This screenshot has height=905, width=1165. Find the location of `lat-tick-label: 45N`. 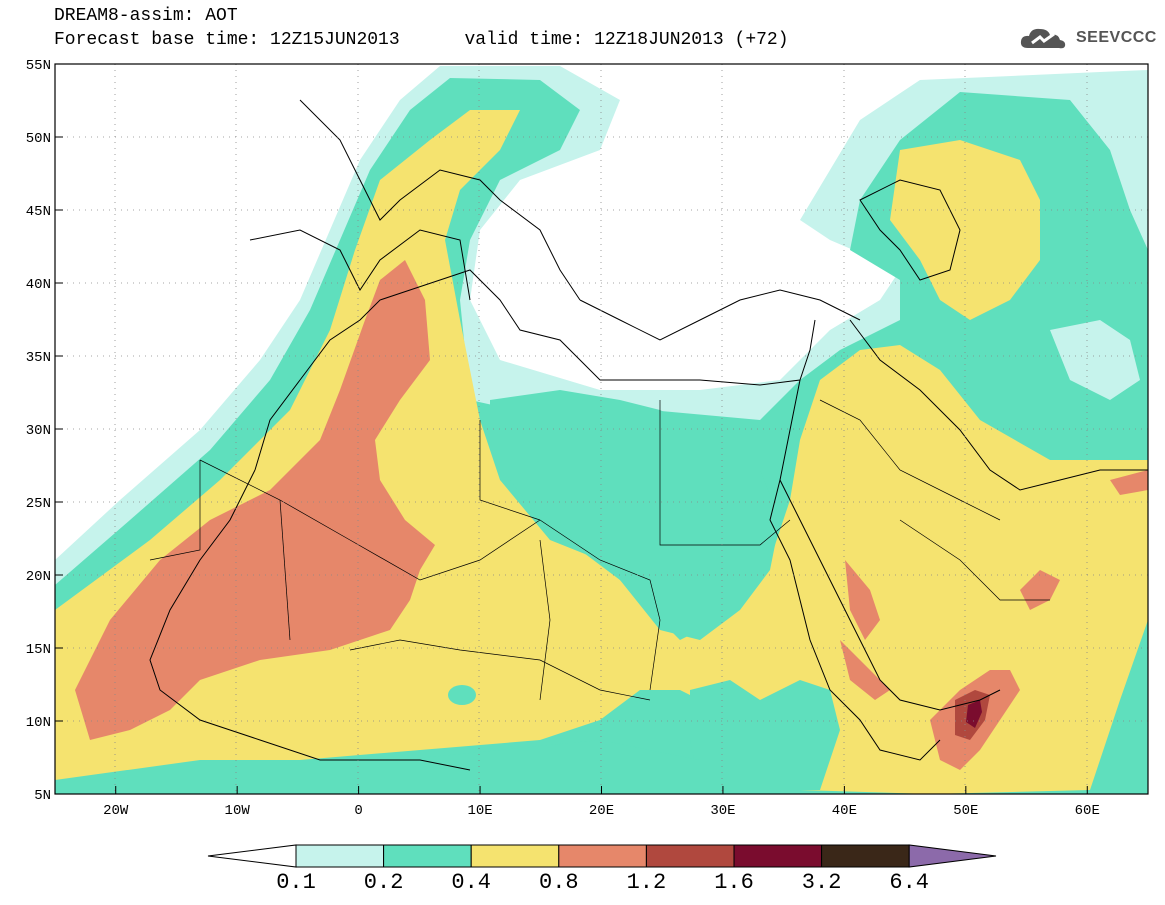

lat-tick-label: 45N is located at coordinates (38, 212).